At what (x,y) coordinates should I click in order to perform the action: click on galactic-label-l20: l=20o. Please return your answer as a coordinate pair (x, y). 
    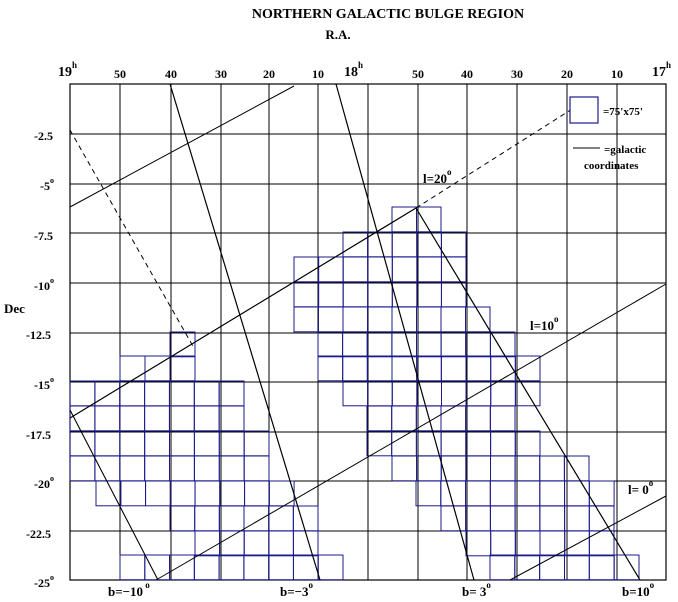
    Looking at the image, I should click on (437, 176).